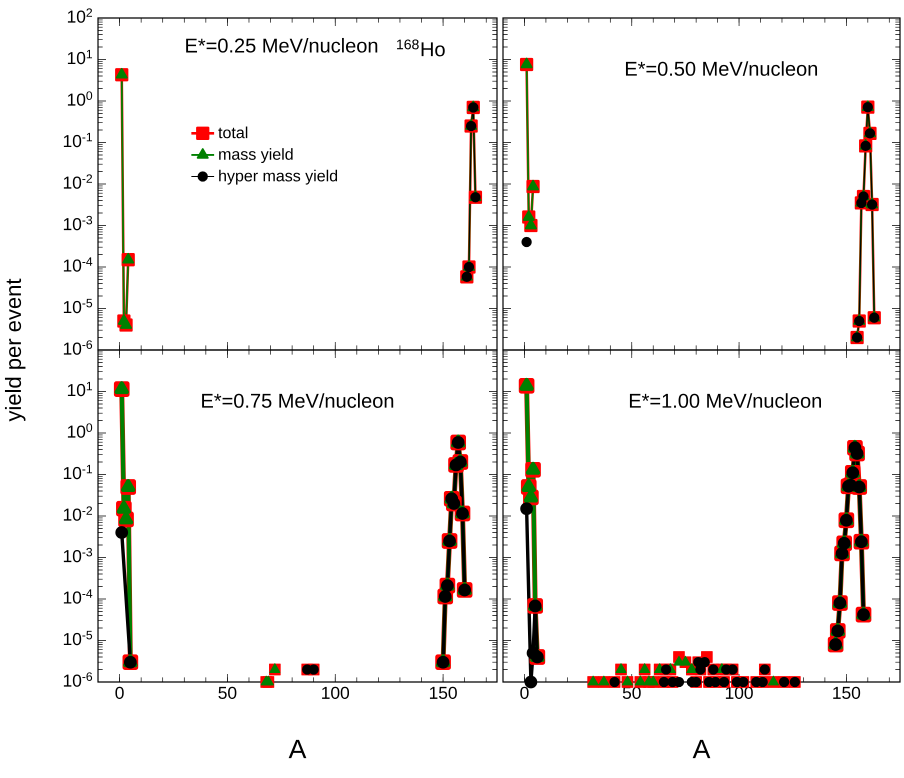 The height and width of the screenshot is (778, 904). Describe the element at coordinates (15, 350) in the screenshot. I see `y-axis-title: yield per event` at that location.